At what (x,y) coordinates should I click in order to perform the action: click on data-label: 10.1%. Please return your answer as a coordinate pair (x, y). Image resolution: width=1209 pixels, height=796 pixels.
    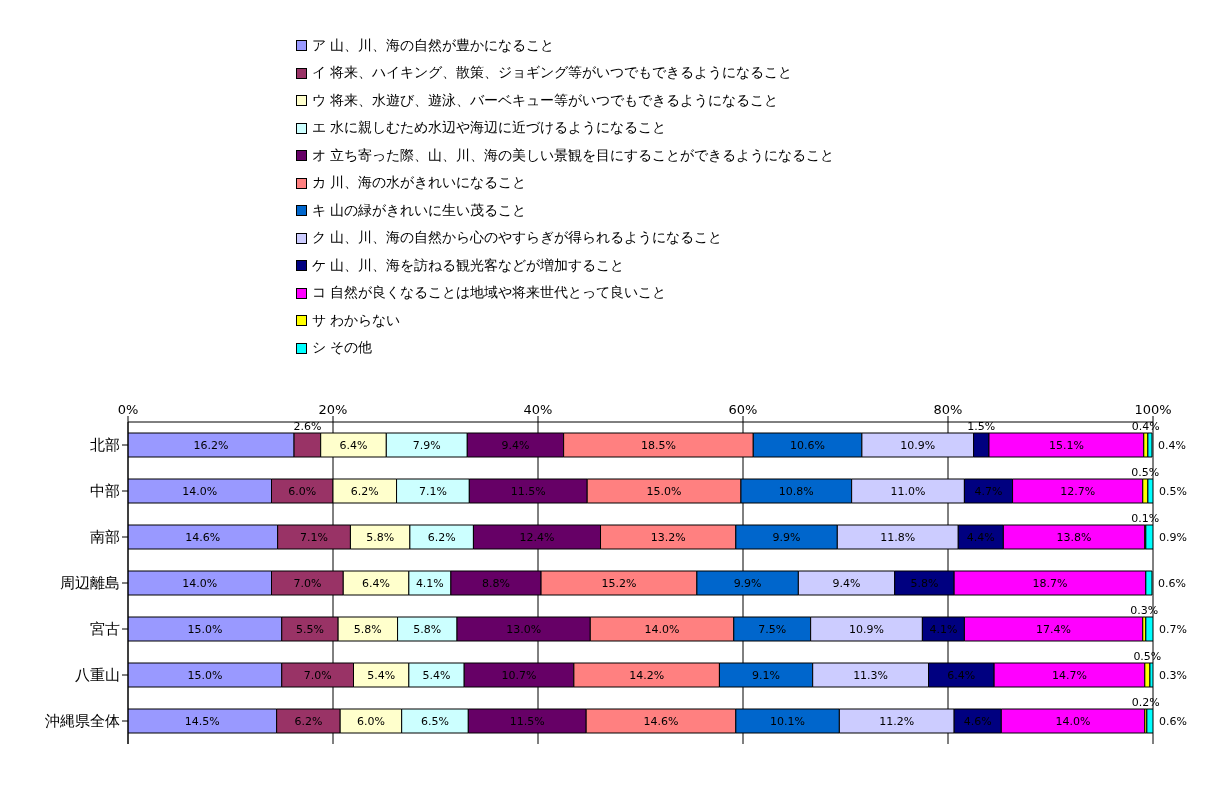
    Looking at the image, I should click on (788, 721).